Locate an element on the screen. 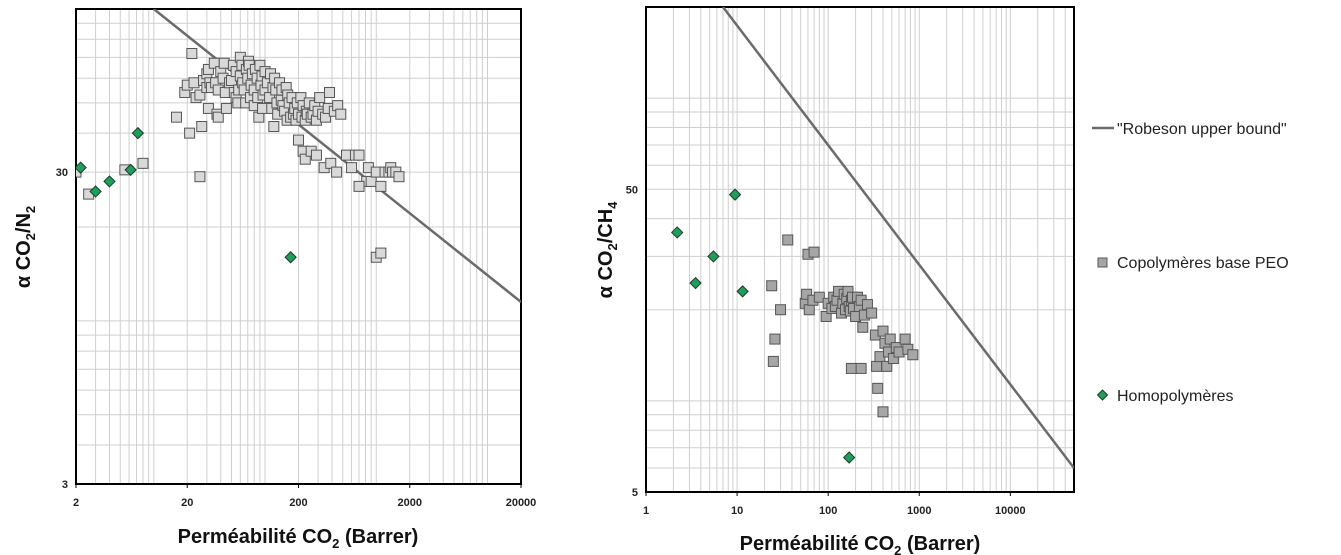 Image resolution: width=1341 pixels, height=555 pixels. y-axis-label: α CO2/CH4 is located at coordinates (607, 250).